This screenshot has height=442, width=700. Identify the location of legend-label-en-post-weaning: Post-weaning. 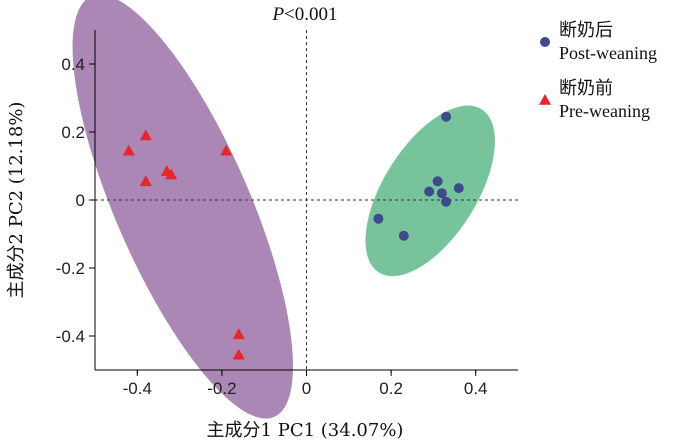
(608, 53).